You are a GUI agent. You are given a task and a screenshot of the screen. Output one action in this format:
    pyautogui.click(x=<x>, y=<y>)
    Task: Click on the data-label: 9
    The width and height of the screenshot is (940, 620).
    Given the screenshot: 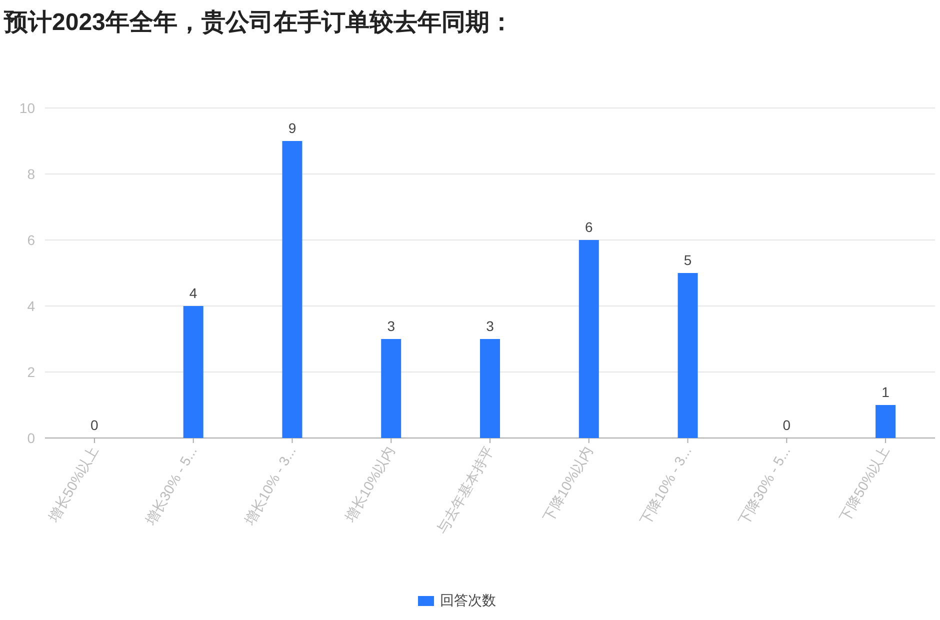 What is the action you would take?
    pyautogui.click(x=292, y=128)
    